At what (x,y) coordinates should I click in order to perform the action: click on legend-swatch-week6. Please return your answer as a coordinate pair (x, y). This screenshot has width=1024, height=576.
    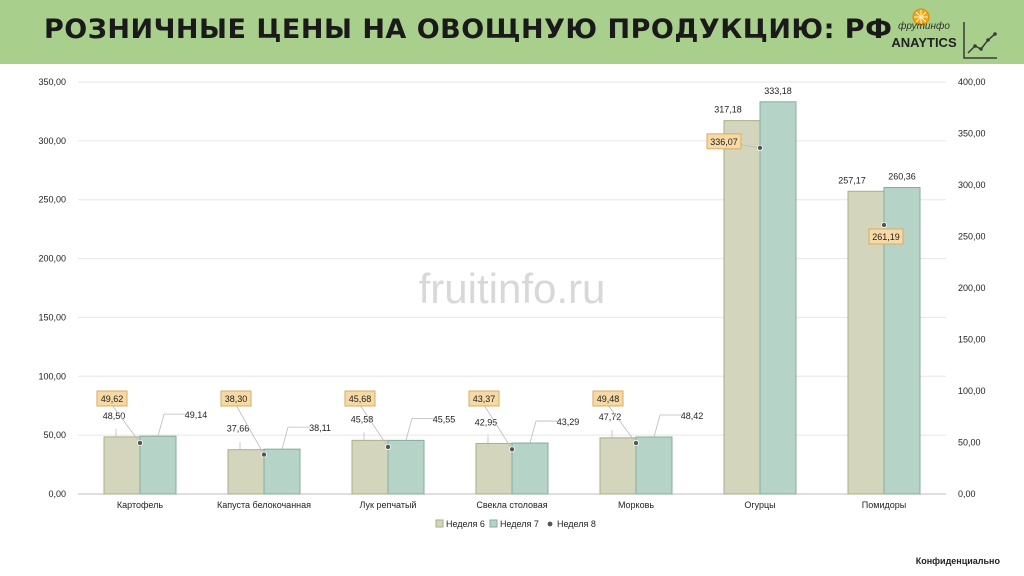
    Looking at the image, I should click on (439, 523).